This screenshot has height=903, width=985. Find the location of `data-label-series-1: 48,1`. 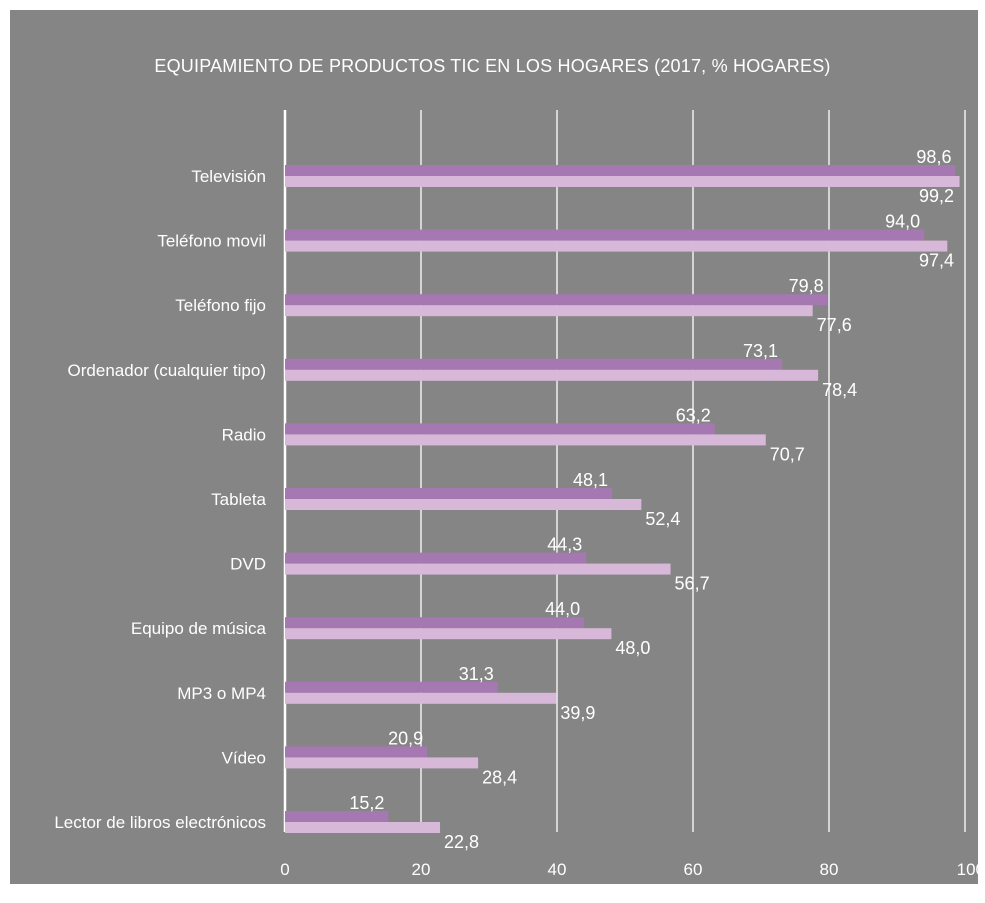

data-label-series-1: 48,1 is located at coordinates (590, 480).